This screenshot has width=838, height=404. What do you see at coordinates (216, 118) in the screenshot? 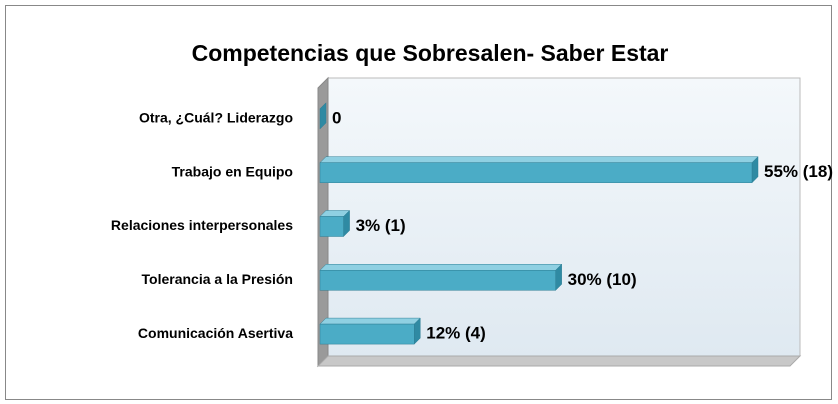
I see `category-label: Otra, ¿Cuál? Liderazgo` at bounding box center [216, 118].